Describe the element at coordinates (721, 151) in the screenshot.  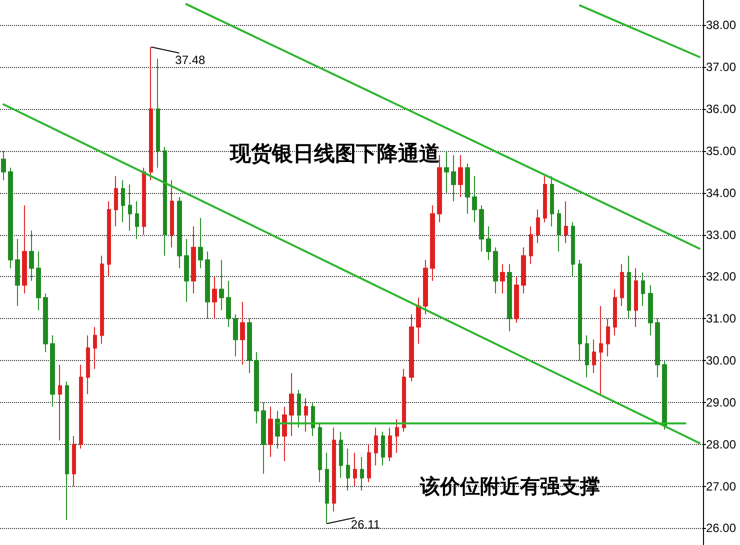
I see `y-tick-label: 35.00` at that location.